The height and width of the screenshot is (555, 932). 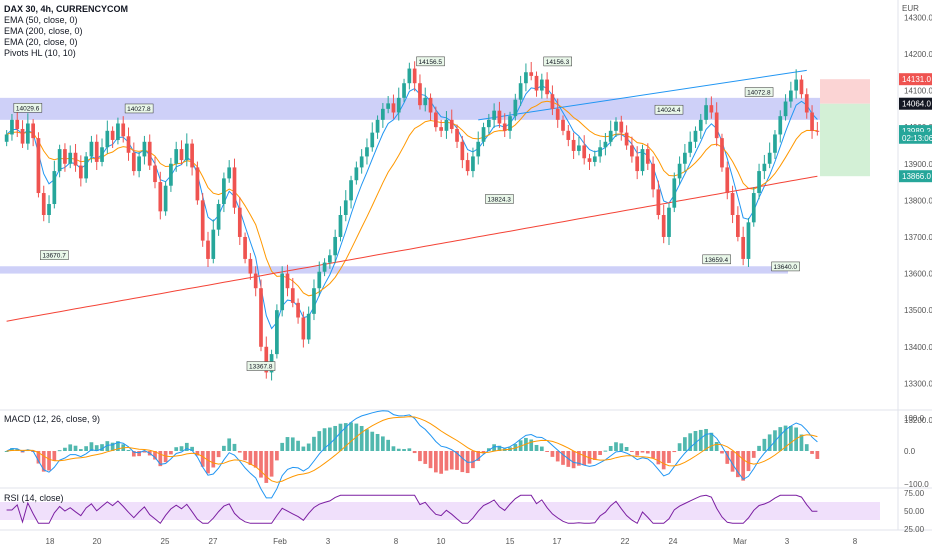 What do you see at coordinates (410, 108) in the screenshot?
I see `support-resistance-zone` at bounding box center [410, 108].